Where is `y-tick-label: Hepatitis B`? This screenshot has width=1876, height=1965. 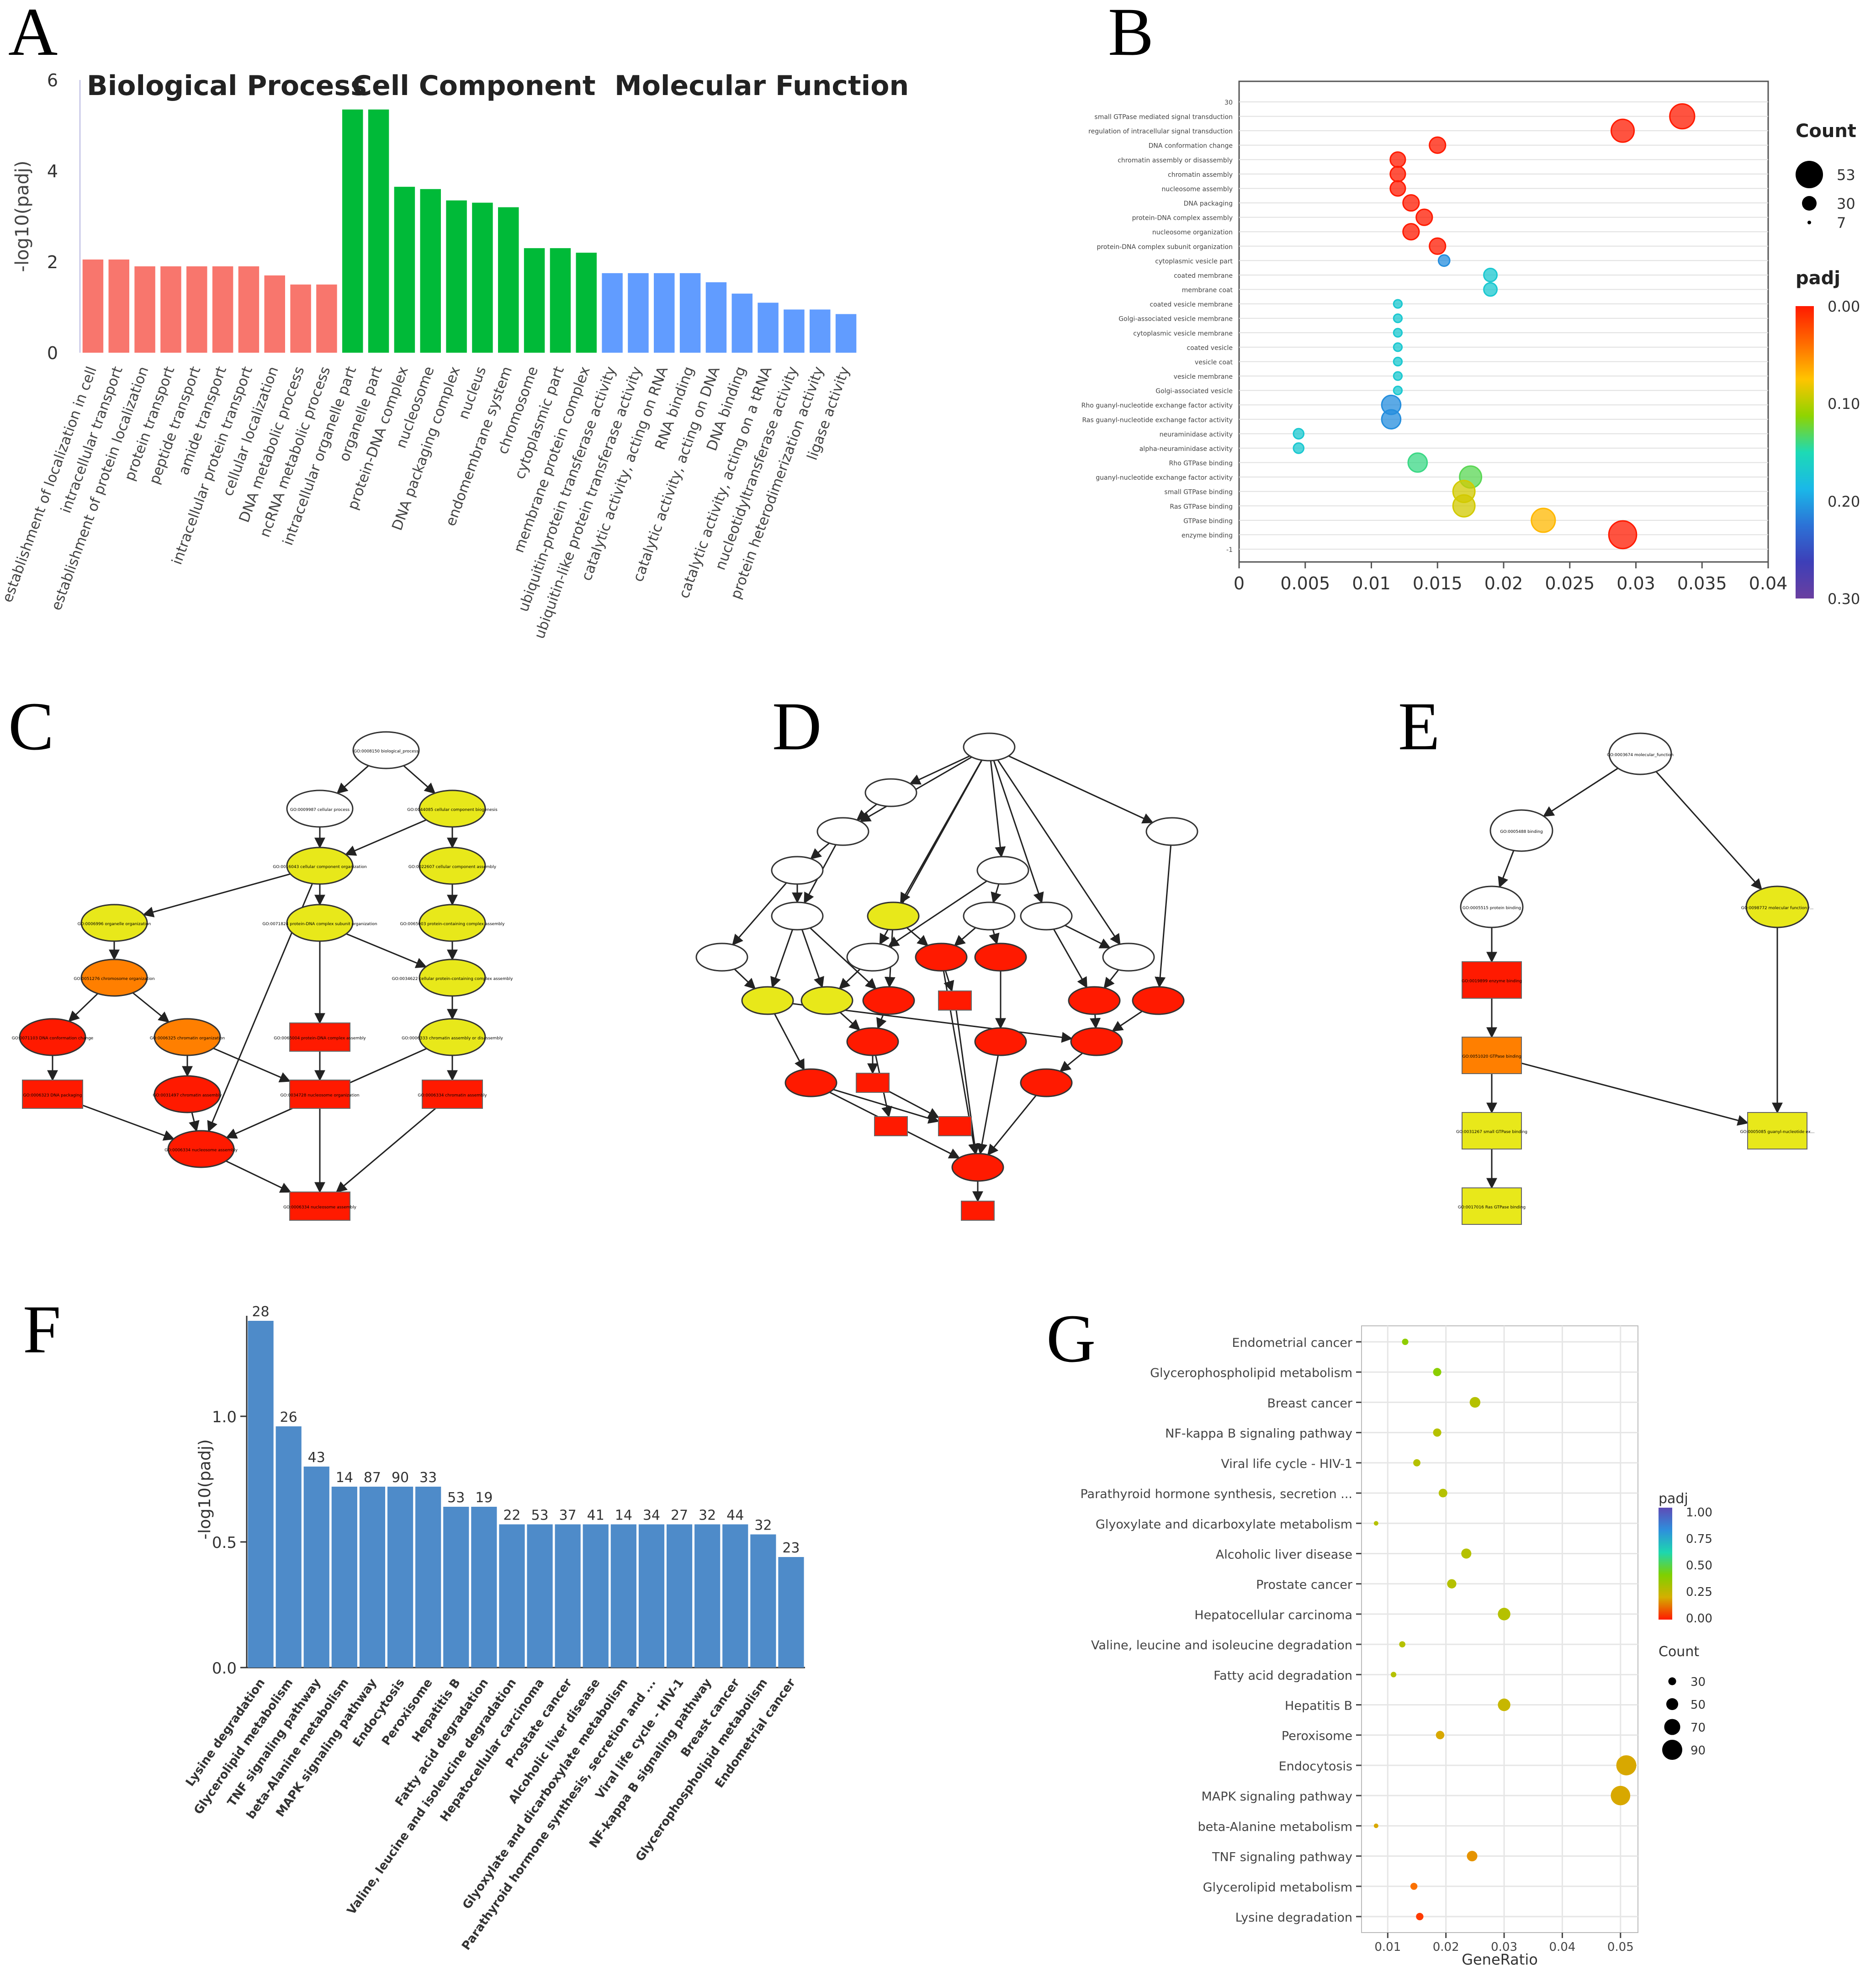 y-tick-label: Hepatitis B is located at coordinates (1318, 1706).